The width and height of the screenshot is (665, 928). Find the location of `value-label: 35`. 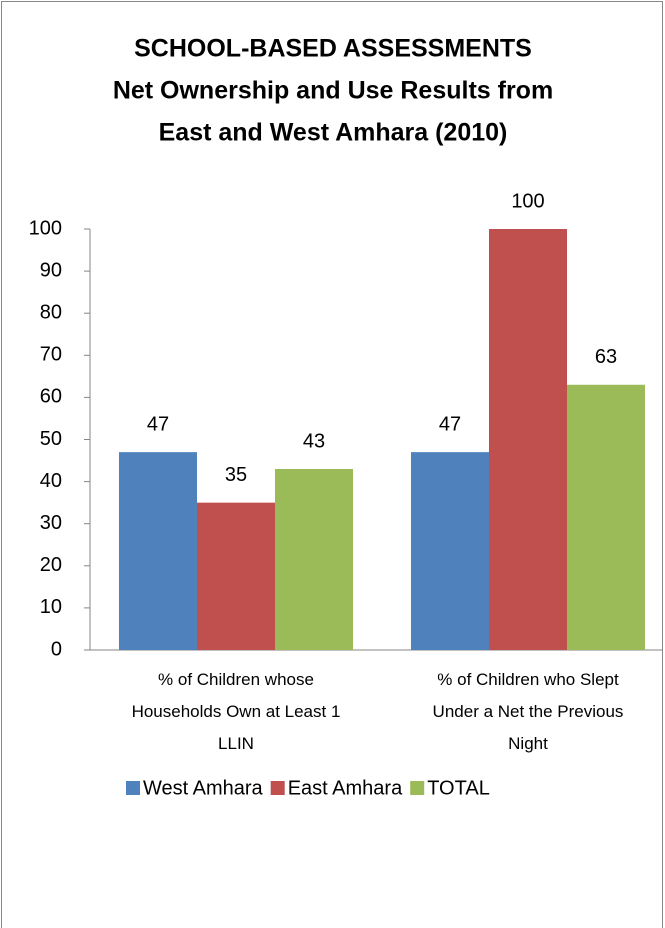

value-label: 35 is located at coordinates (236, 475).